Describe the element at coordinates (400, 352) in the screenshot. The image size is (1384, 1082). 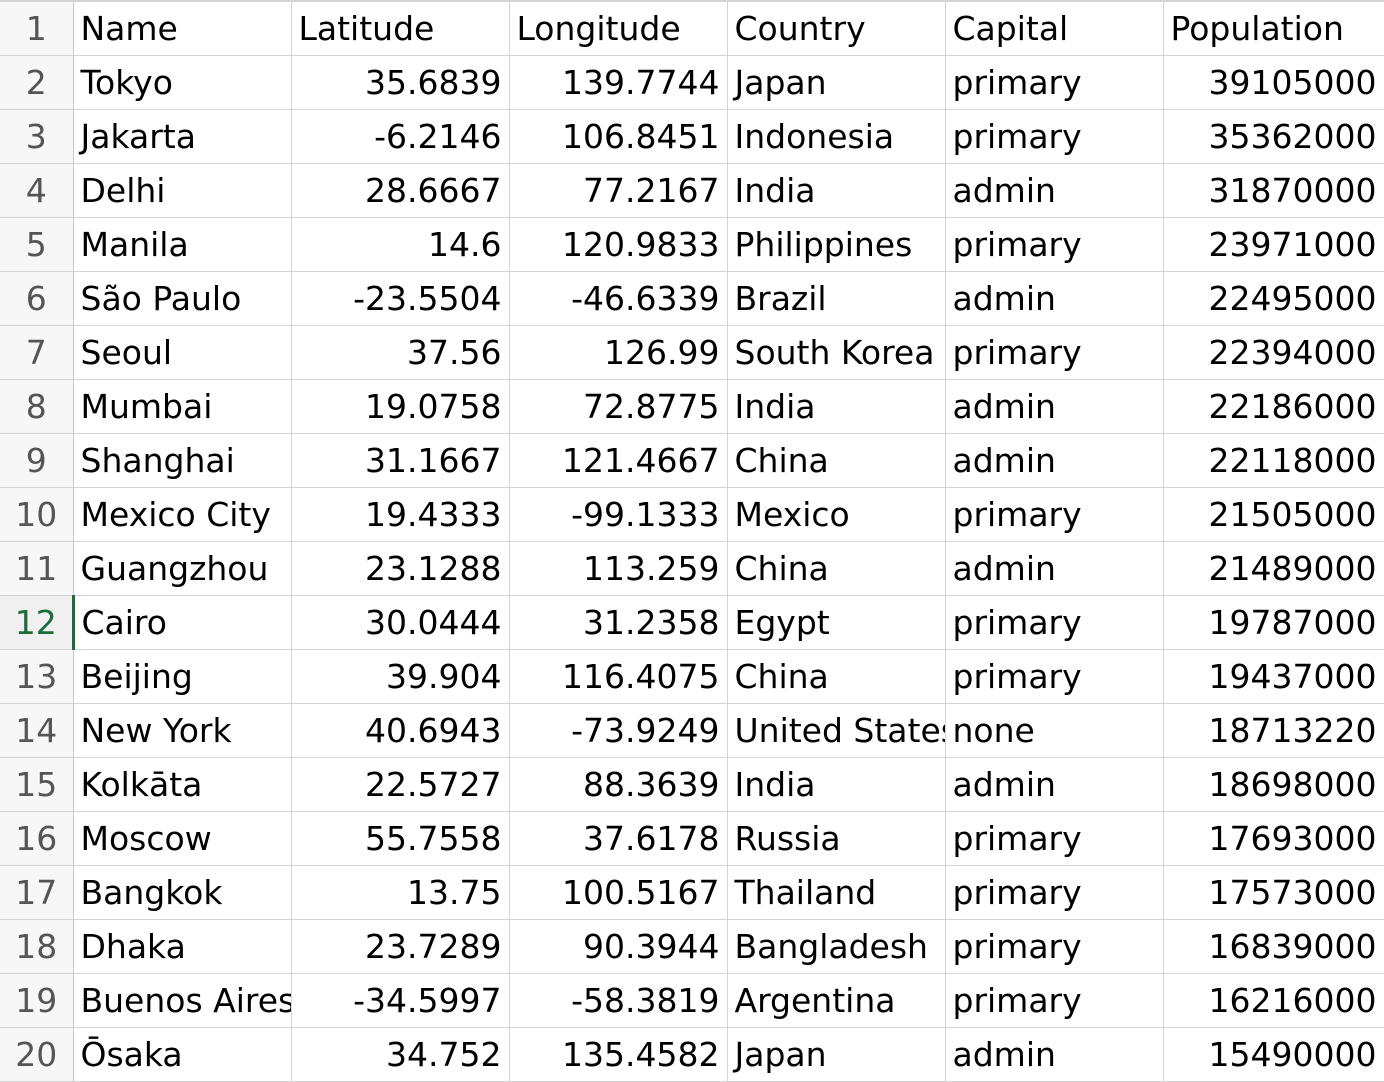
I see `cell-latitude: 37.56` at that location.